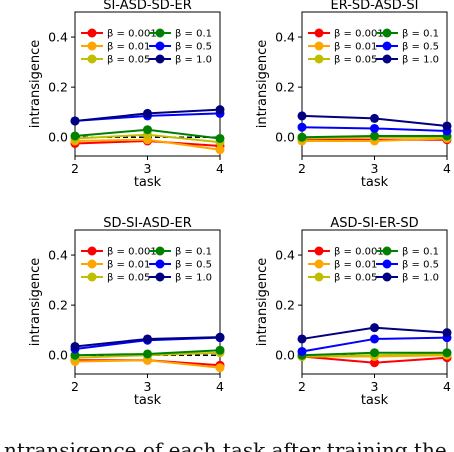  I want to click on panel-title: SI-ASD-SD-ER, so click(147, 6).